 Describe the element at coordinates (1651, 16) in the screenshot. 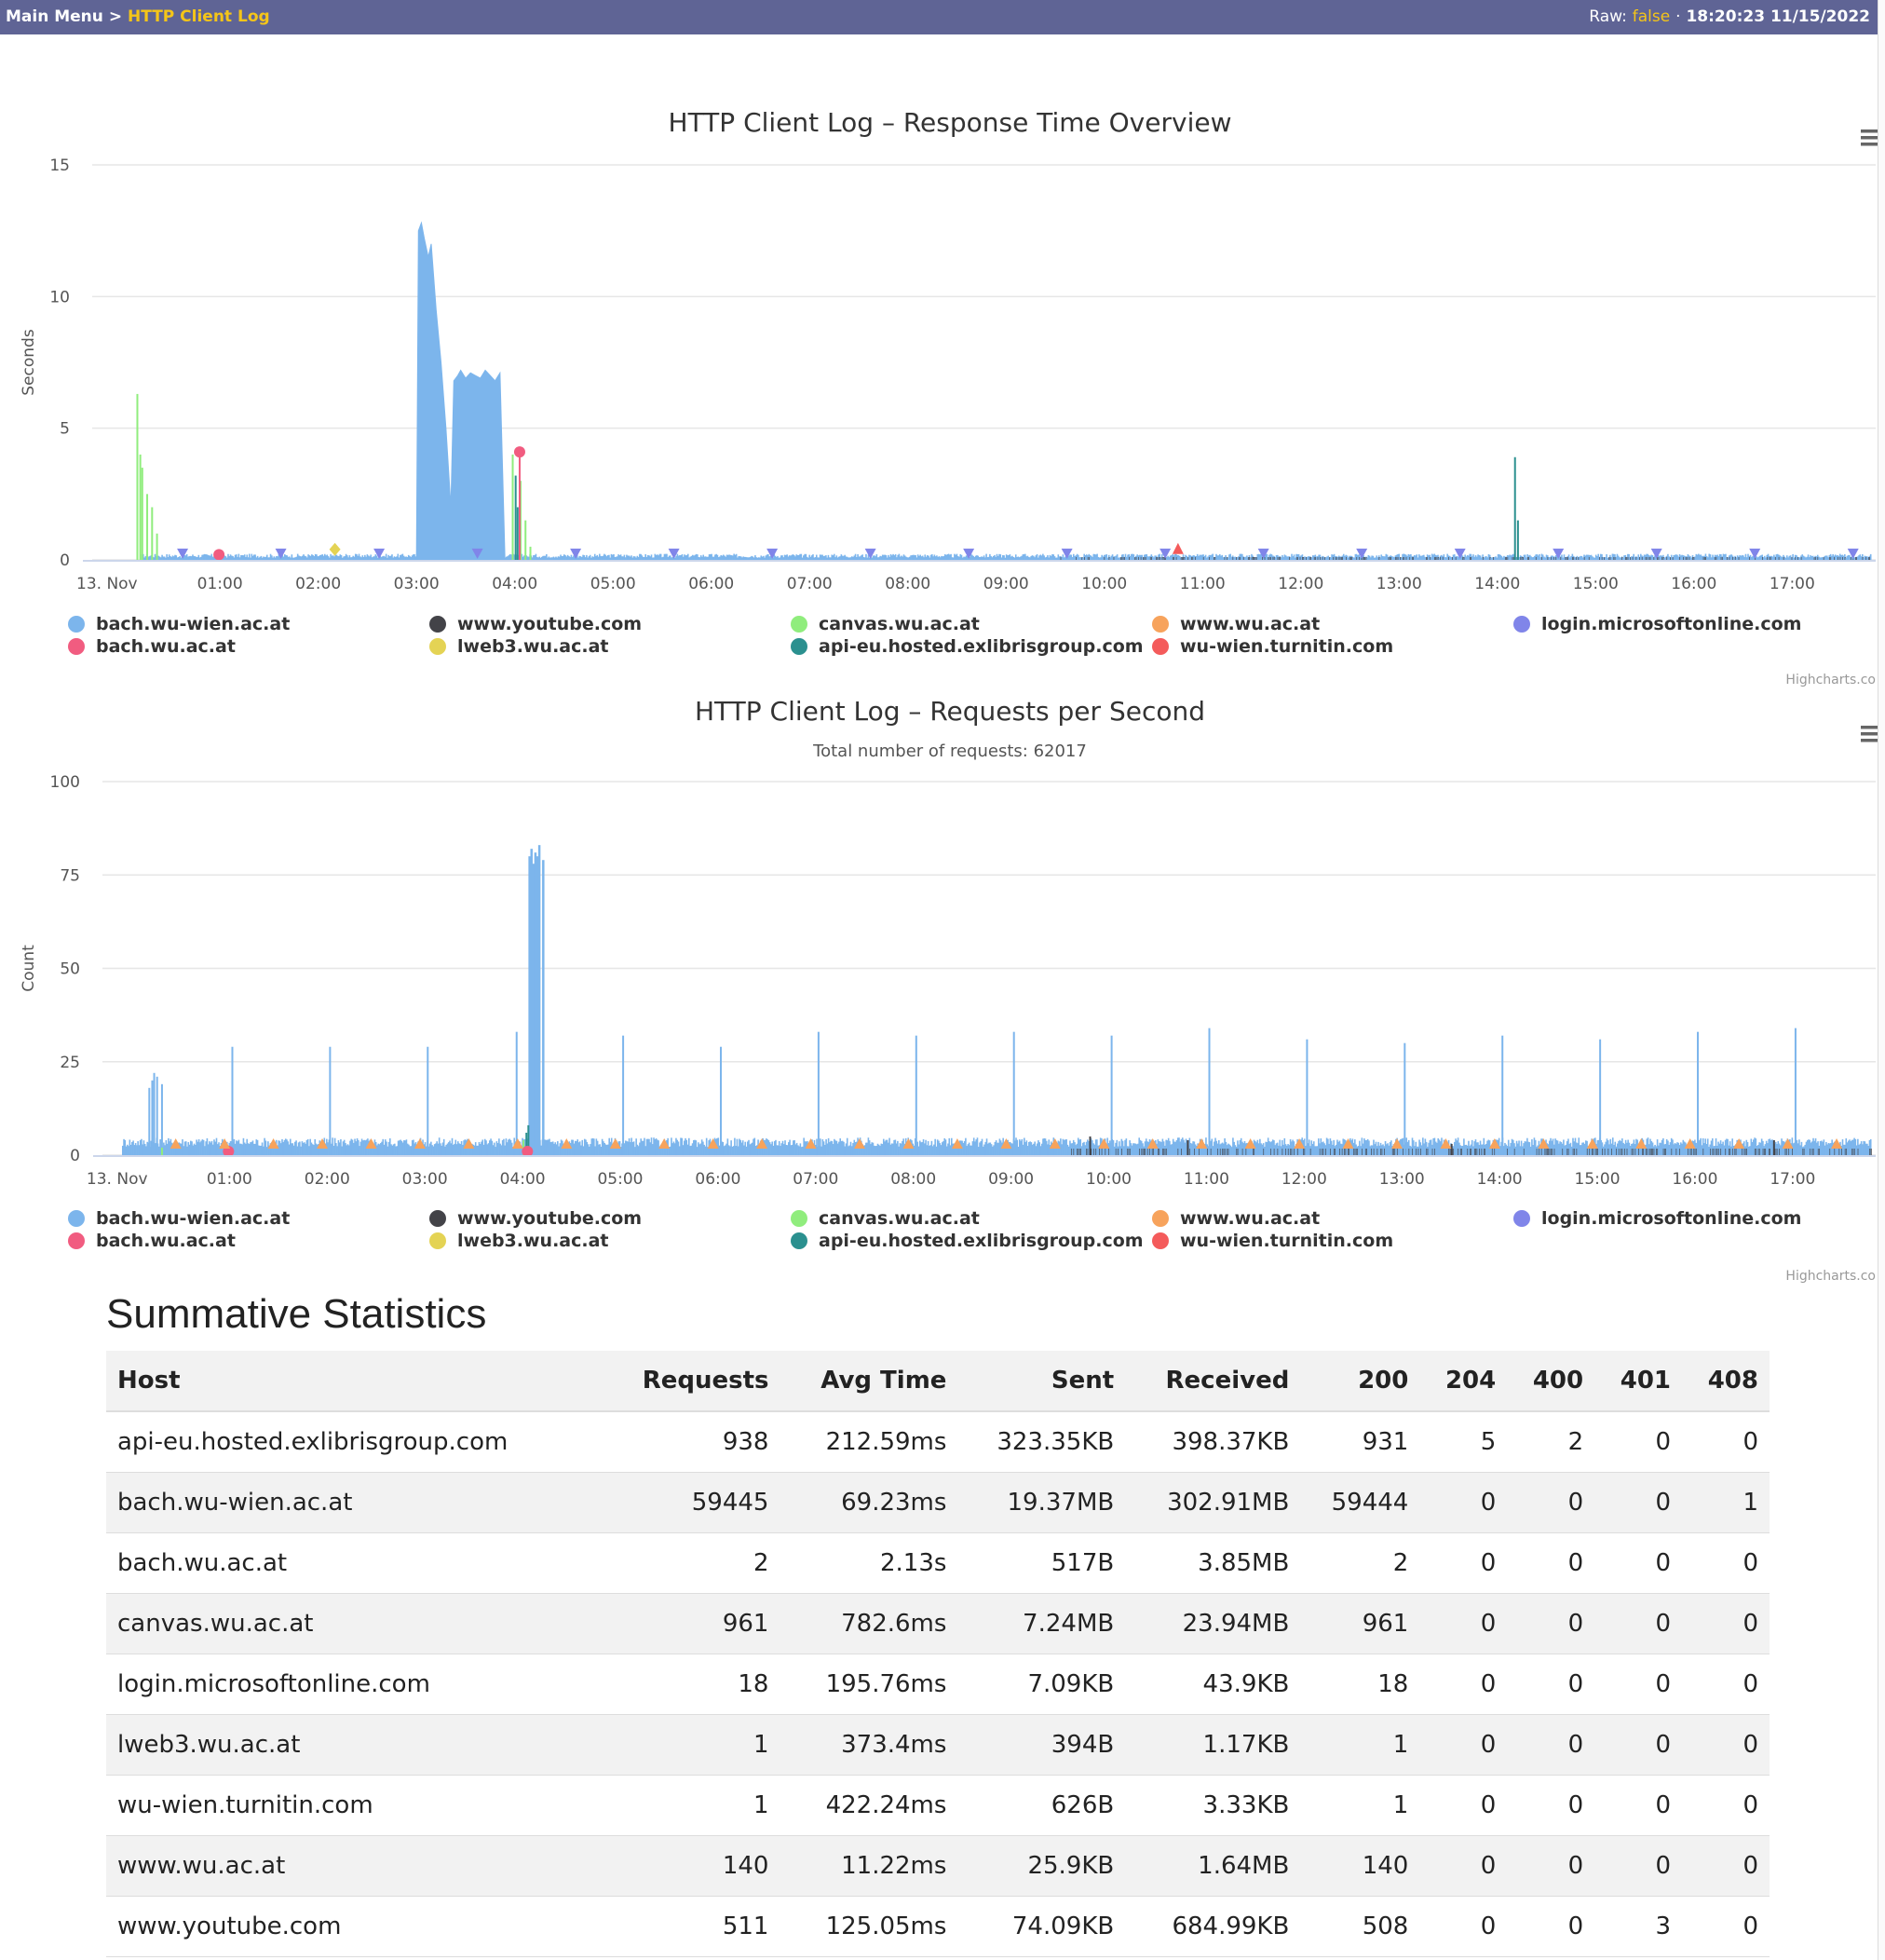

I see `raw-value: false` at that location.